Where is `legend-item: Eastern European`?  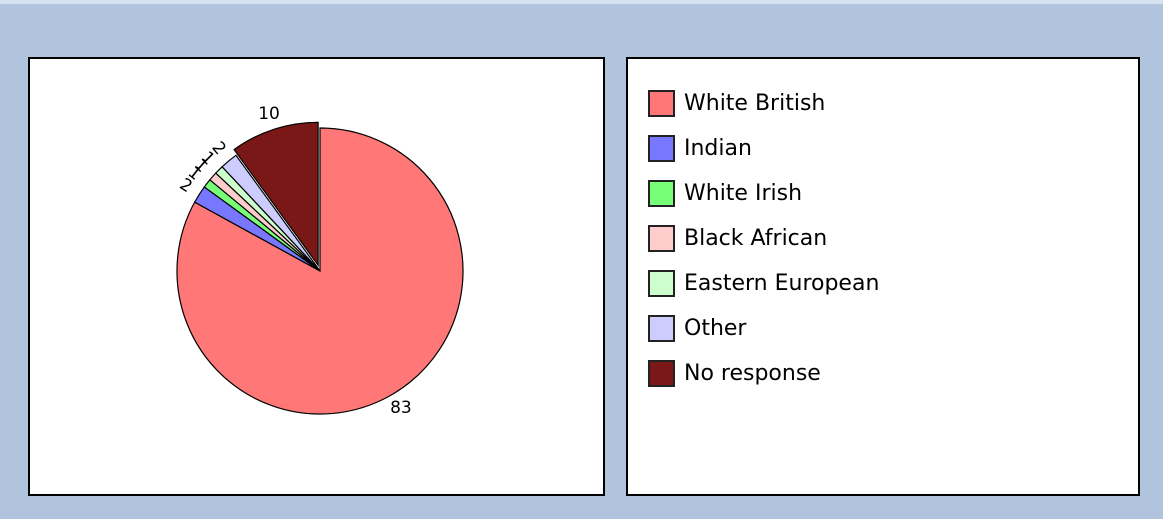
legend-item: Eastern European is located at coordinates (763, 283).